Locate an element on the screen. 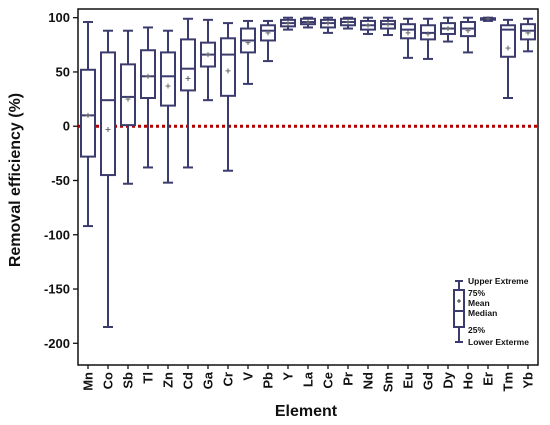 The image size is (550, 425). box-nd is located at coordinates (368, 25).